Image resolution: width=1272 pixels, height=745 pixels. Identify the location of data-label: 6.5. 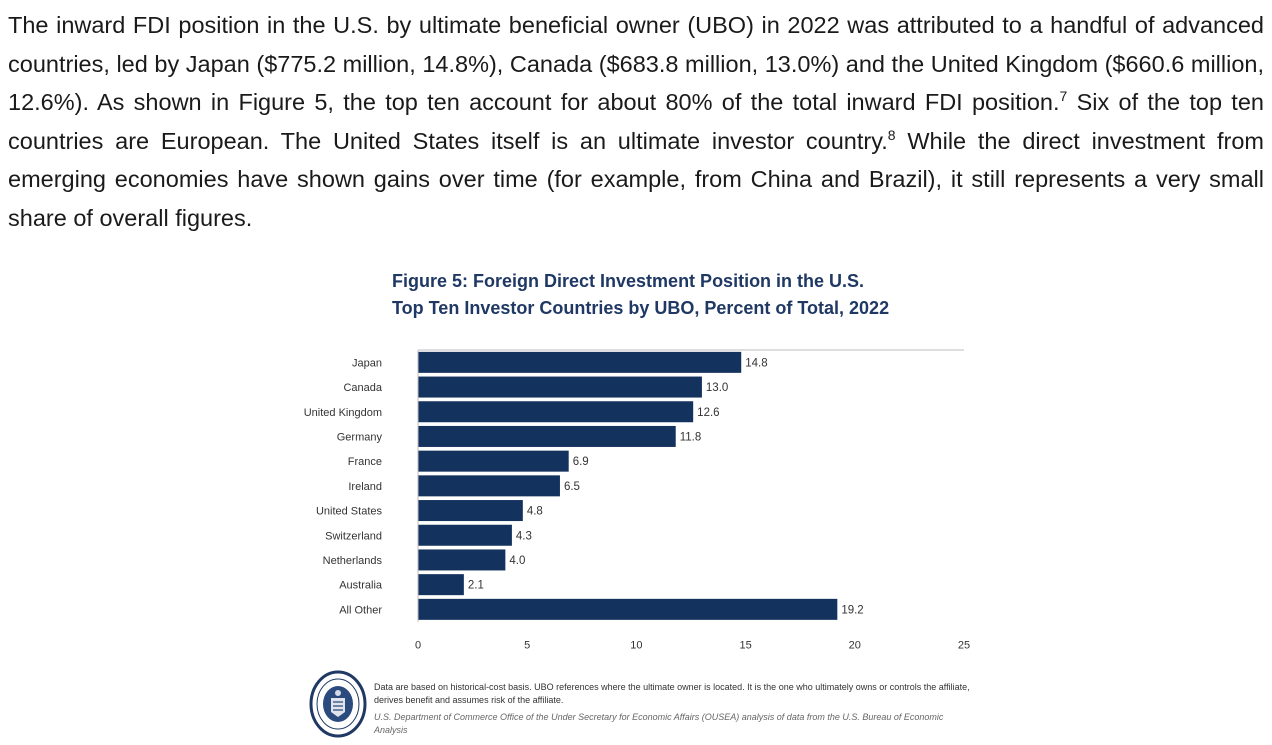
(572, 487).